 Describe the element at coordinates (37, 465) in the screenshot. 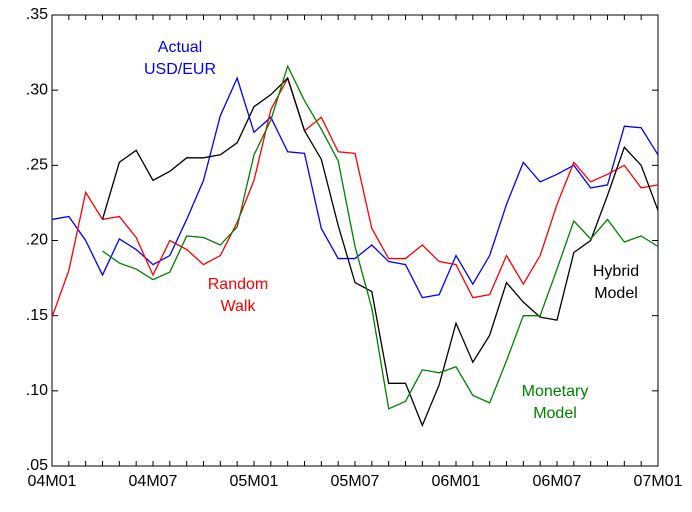

I see `y-tick-label: .05` at that location.